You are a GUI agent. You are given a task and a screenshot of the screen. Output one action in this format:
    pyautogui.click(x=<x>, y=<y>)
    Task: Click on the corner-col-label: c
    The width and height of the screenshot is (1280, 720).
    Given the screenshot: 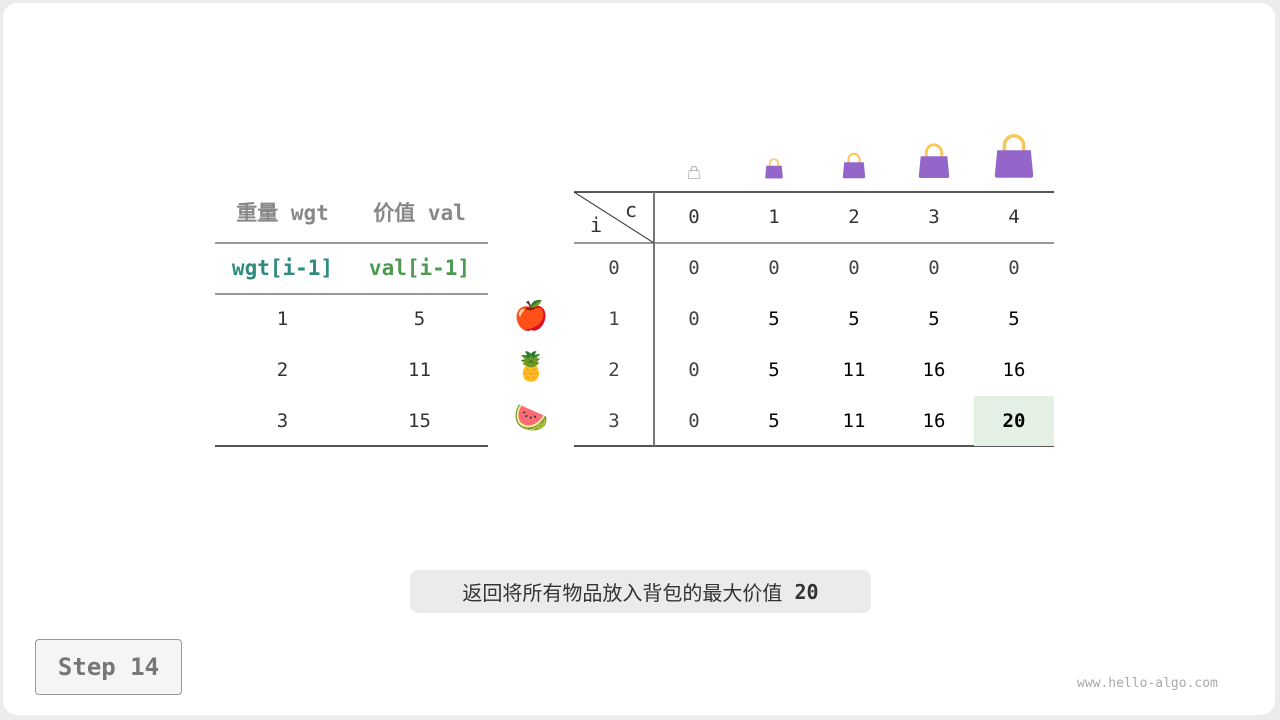 What is the action you would take?
    pyautogui.click(x=631, y=210)
    